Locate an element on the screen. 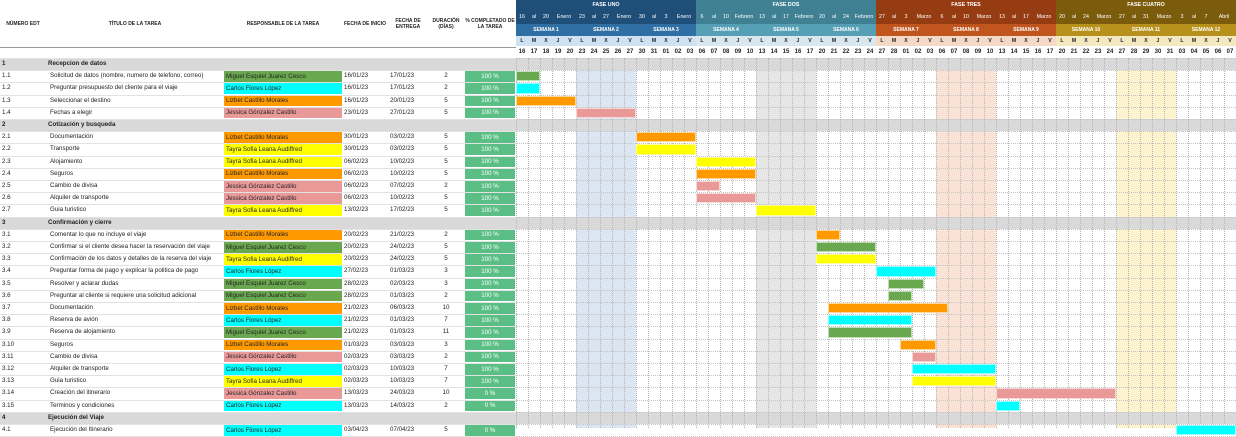 The image size is (1236, 437). task-number: 3.11 is located at coordinates (8, 356).